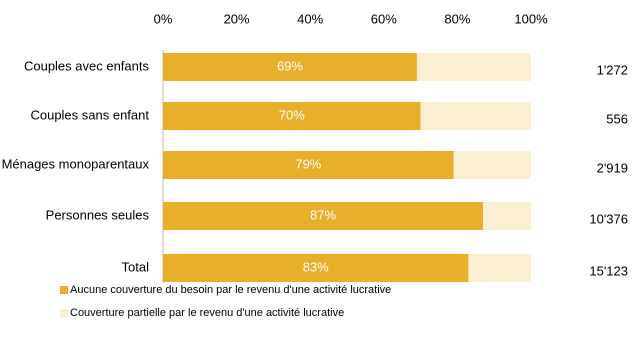  What do you see at coordinates (136, 266) in the screenshot?
I see `category-label: Total` at bounding box center [136, 266].